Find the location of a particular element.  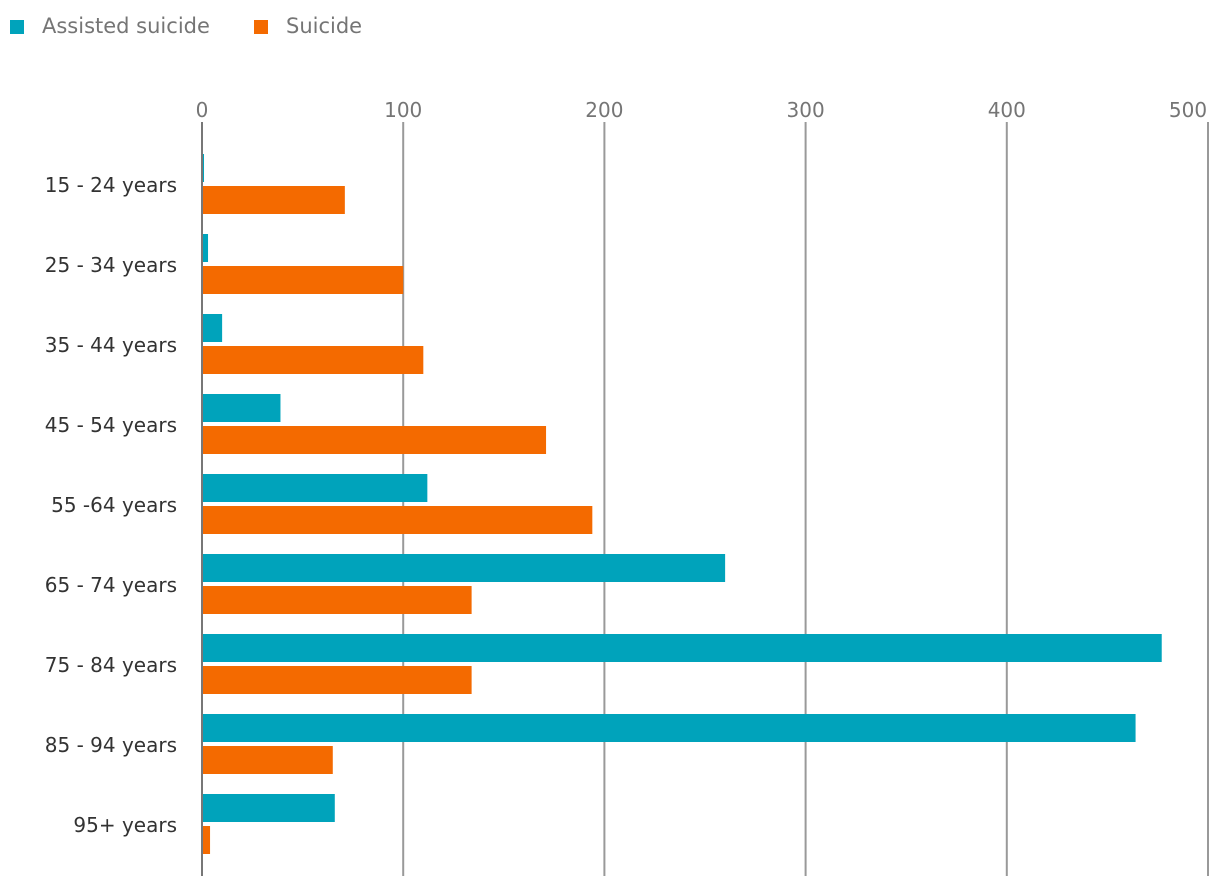

category-label: 65 - 74 years is located at coordinates (111, 585).